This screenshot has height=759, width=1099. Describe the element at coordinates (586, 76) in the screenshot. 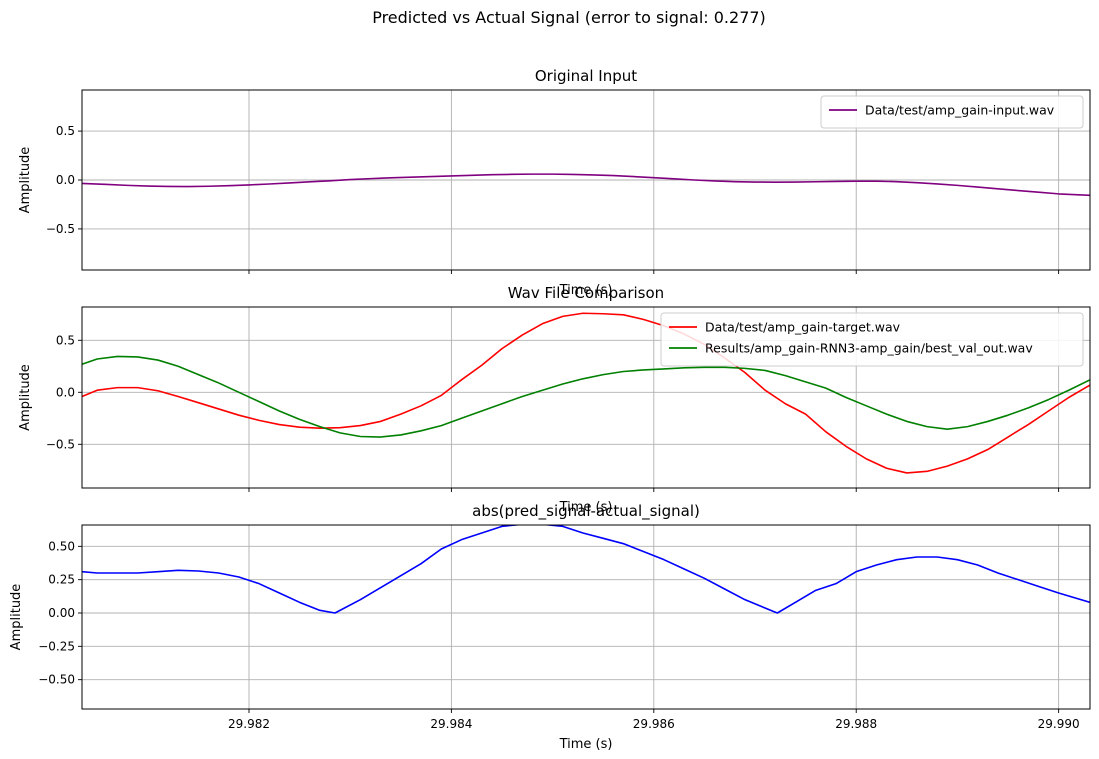

I see `subplot-title: Original Input` at that location.